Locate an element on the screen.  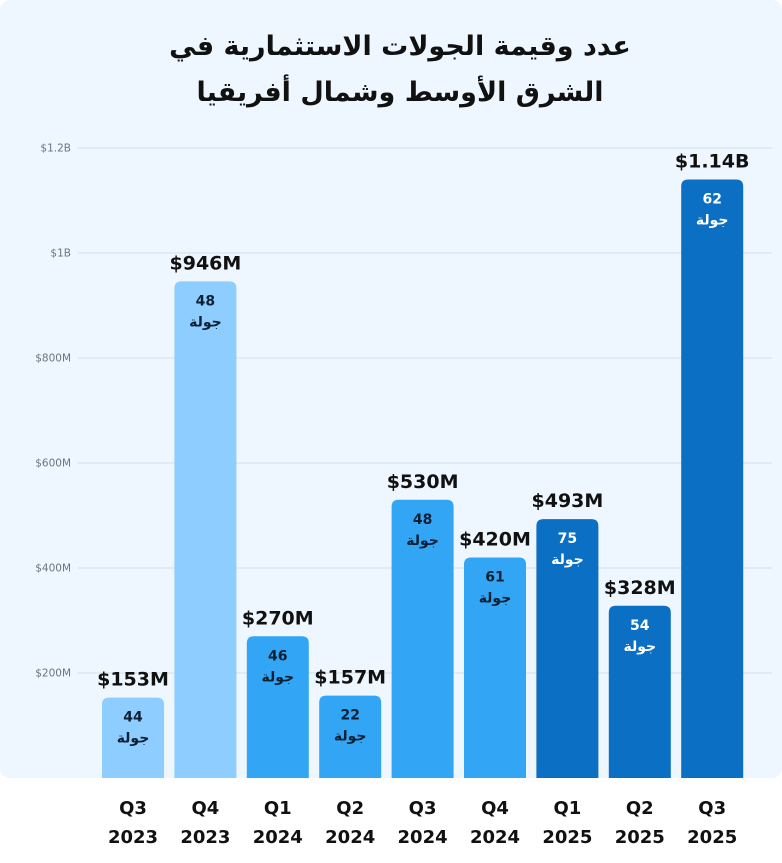
bar-group: $1.14B 62 جولة is located at coordinates (712, 464).